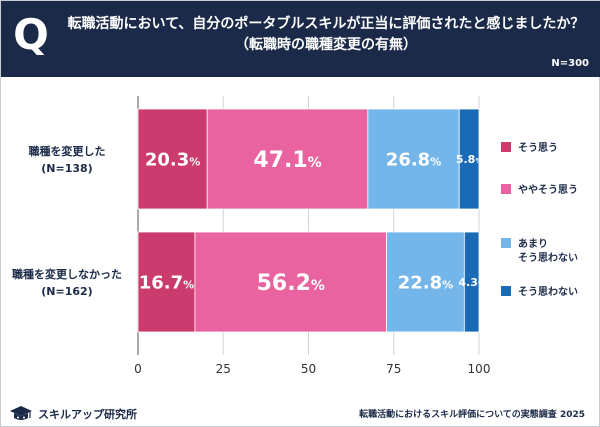  Describe the element at coordinates (548, 190) in the screenshot. I see `legend-label-1: ややそう思う` at that location.